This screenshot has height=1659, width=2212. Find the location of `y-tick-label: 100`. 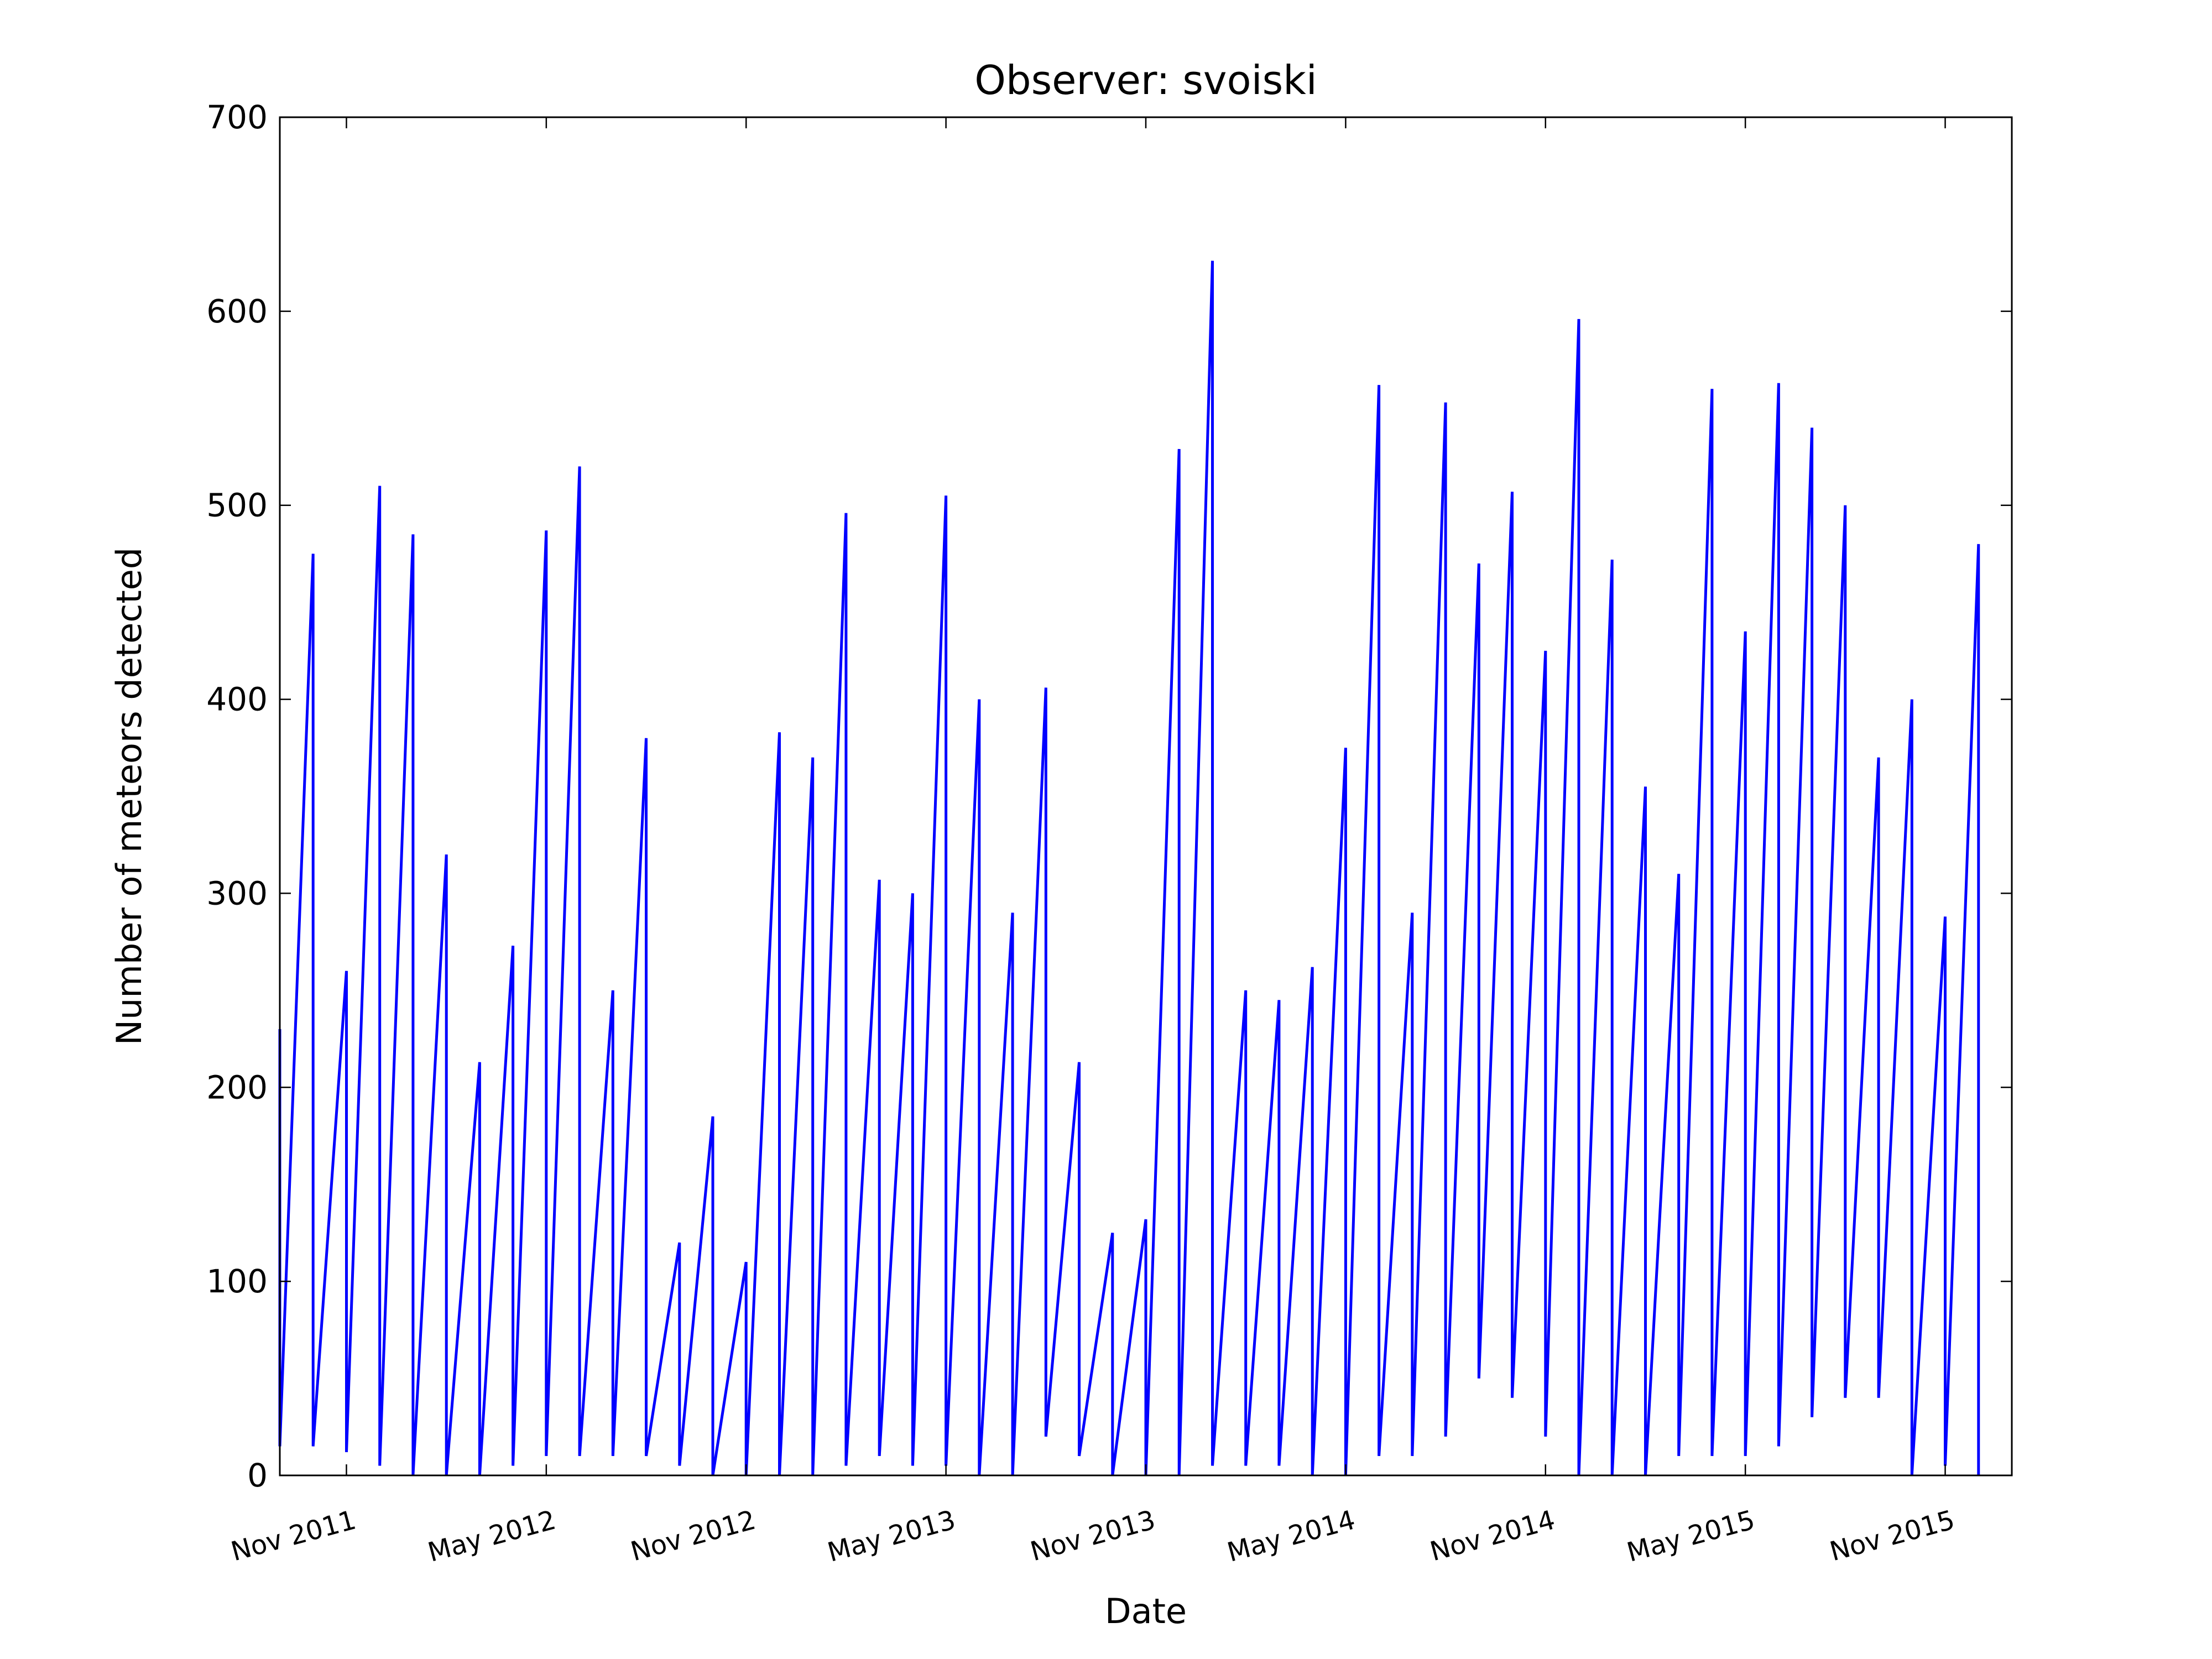

y-tick-label: 100 is located at coordinates (237, 1281).